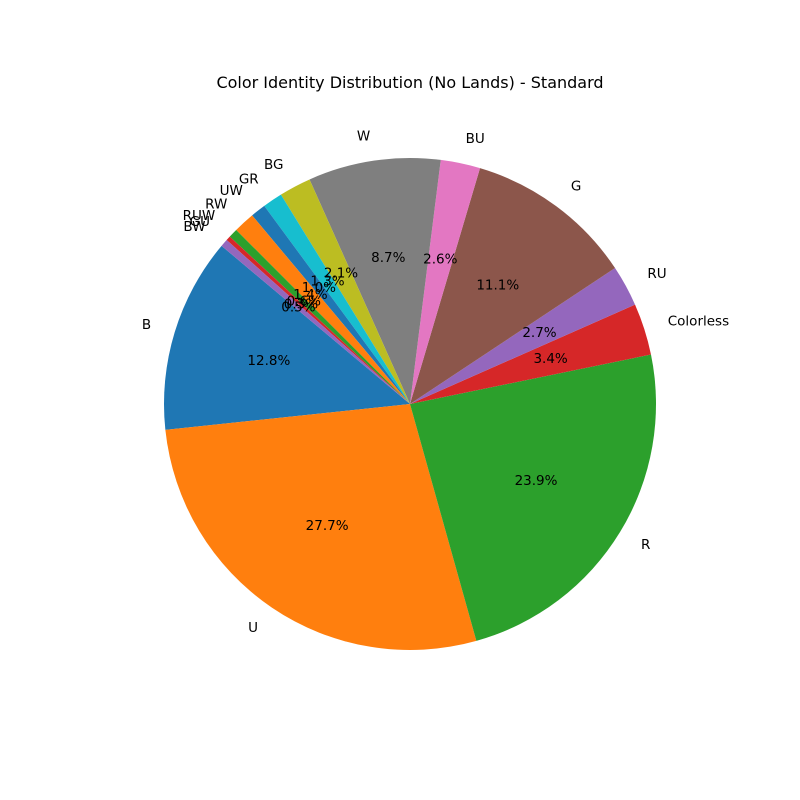 The image size is (800, 800). Describe the element at coordinates (327, 526) in the screenshot. I see `pct-label-u: 27.7%` at that location.